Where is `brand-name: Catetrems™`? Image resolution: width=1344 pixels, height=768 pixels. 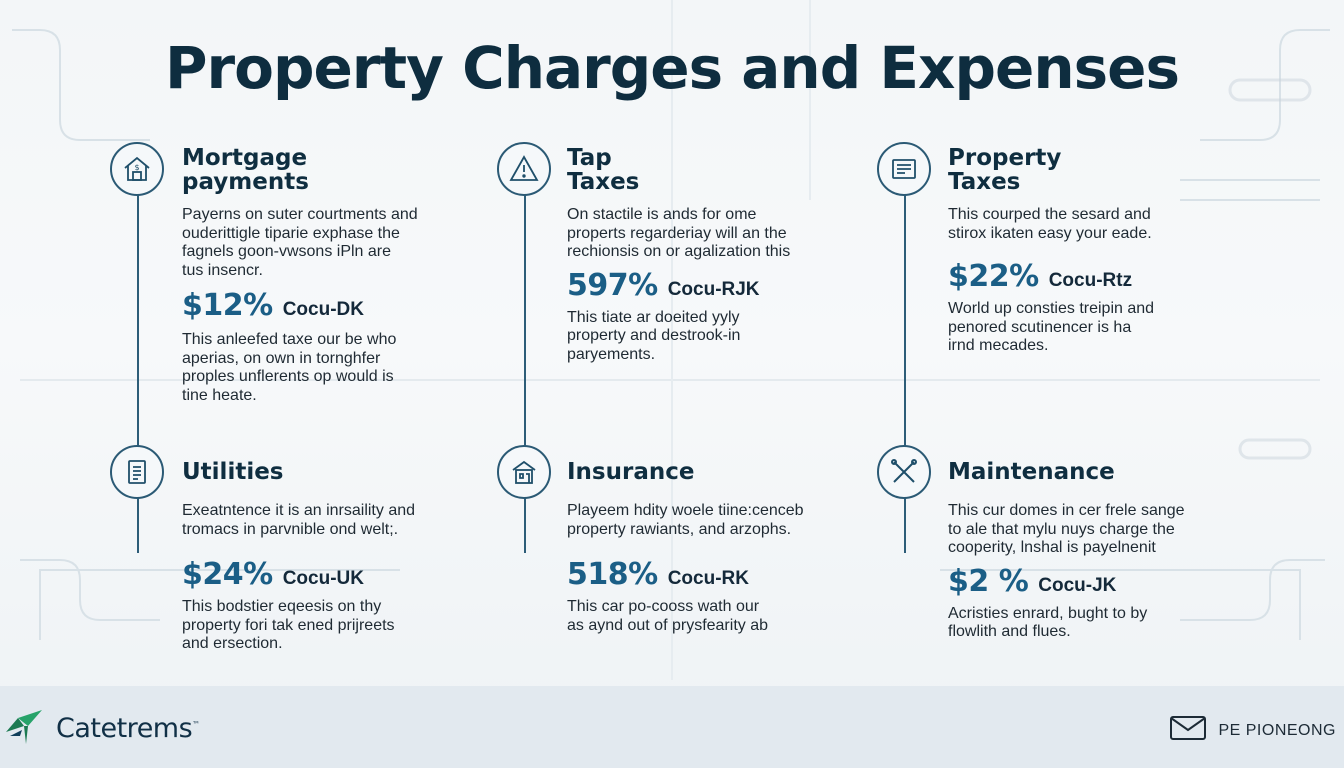 brand-name: Catetrems™ is located at coordinates (128, 728).